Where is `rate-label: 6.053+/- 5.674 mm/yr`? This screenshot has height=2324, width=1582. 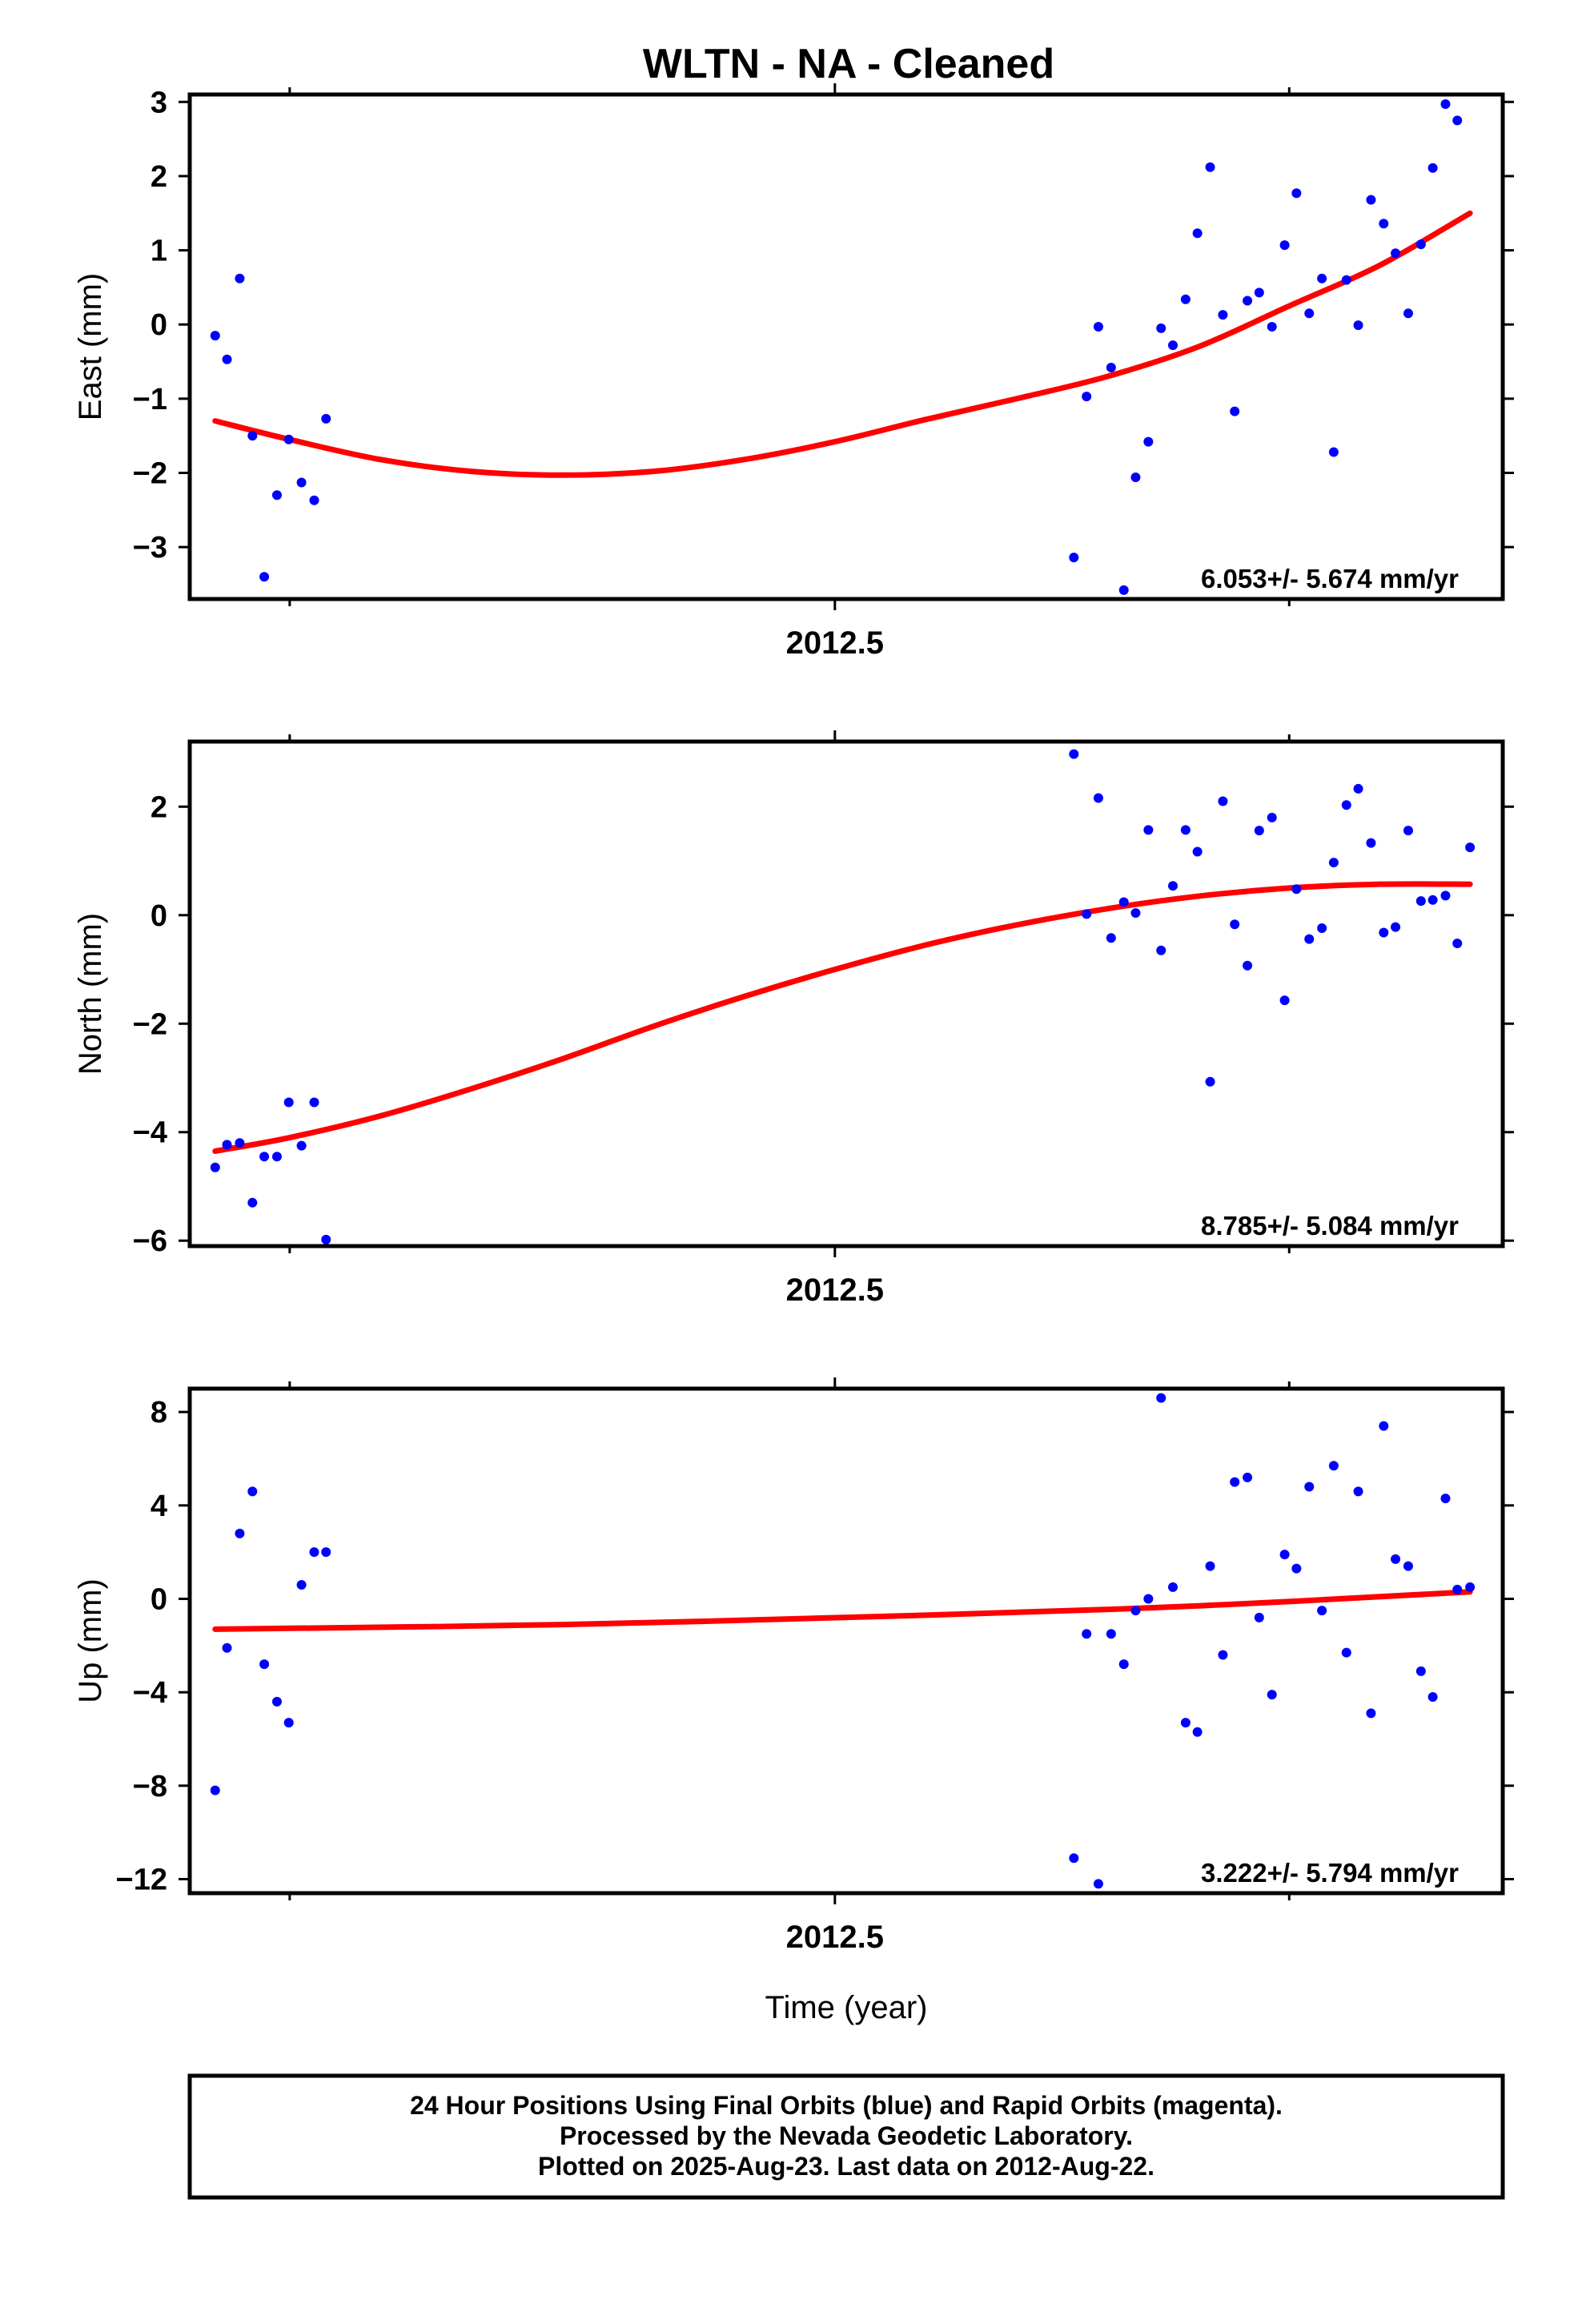 rate-label: 6.053+/- 5.674 mm/yr is located at coordinates (1330, 578).